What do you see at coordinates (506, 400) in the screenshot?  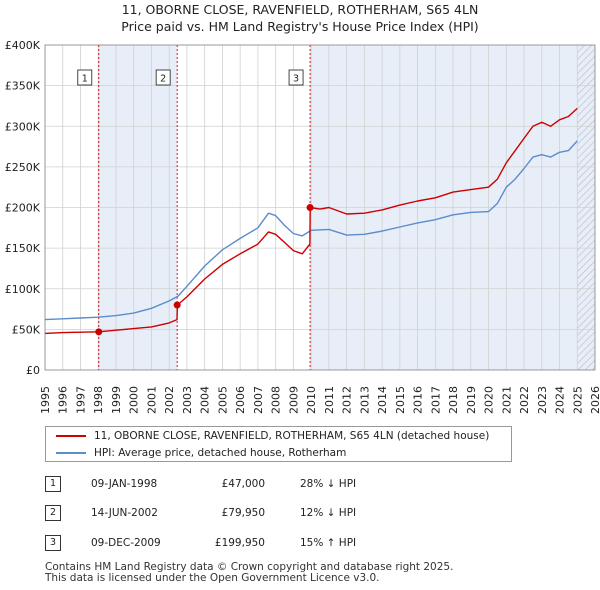 I see `x-tick-label: 2021` at bounding box center [506, 400].